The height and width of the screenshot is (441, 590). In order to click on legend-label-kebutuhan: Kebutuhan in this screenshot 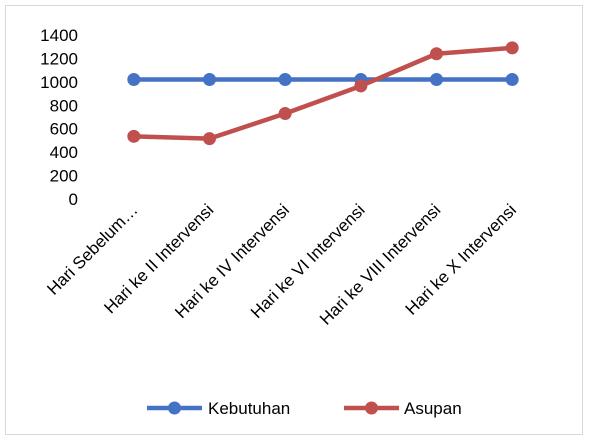, I will do `click(249, 408)`.